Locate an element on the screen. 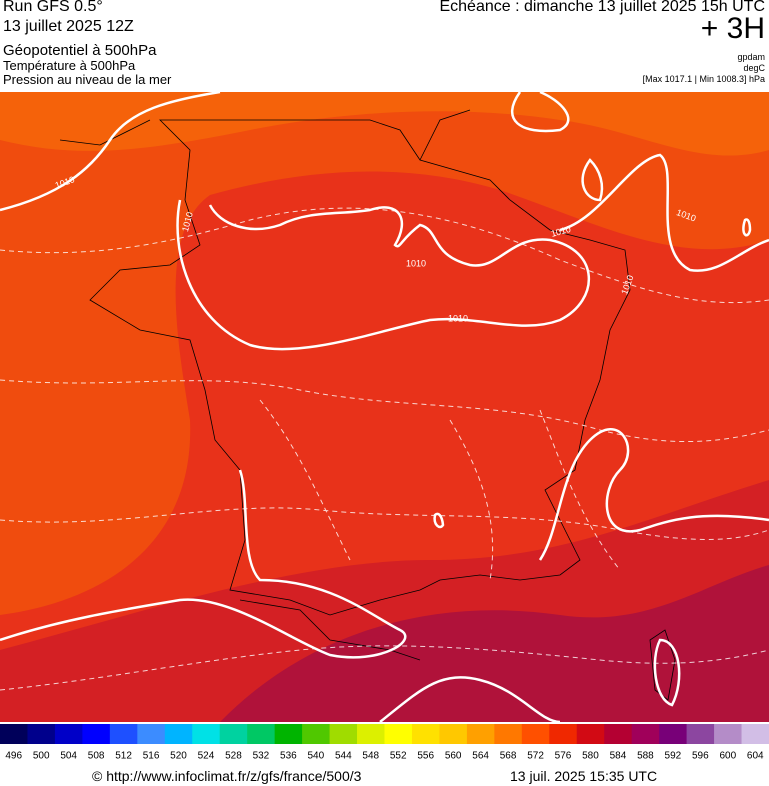 This screenshot has height=786, width=769. colorbar-label: 516 is located at coordinates (151, 756).